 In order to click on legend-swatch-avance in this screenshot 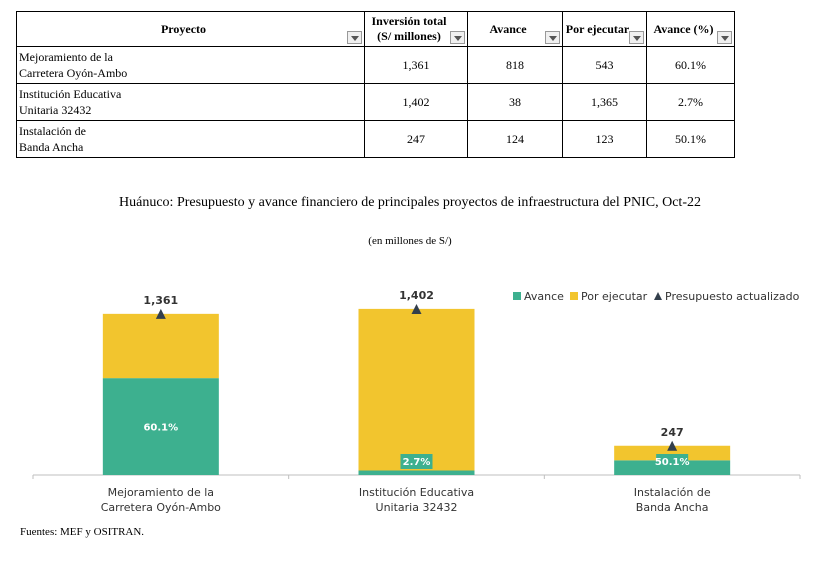, I will do `click(517, 296)`.